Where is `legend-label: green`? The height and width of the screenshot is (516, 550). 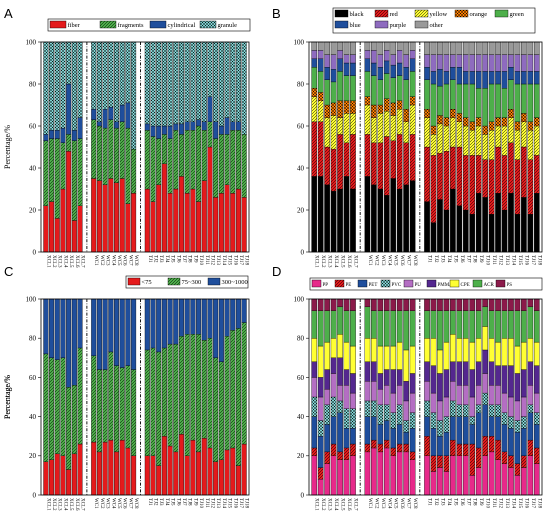
legend-label: green is located at coordinates (517, 14).